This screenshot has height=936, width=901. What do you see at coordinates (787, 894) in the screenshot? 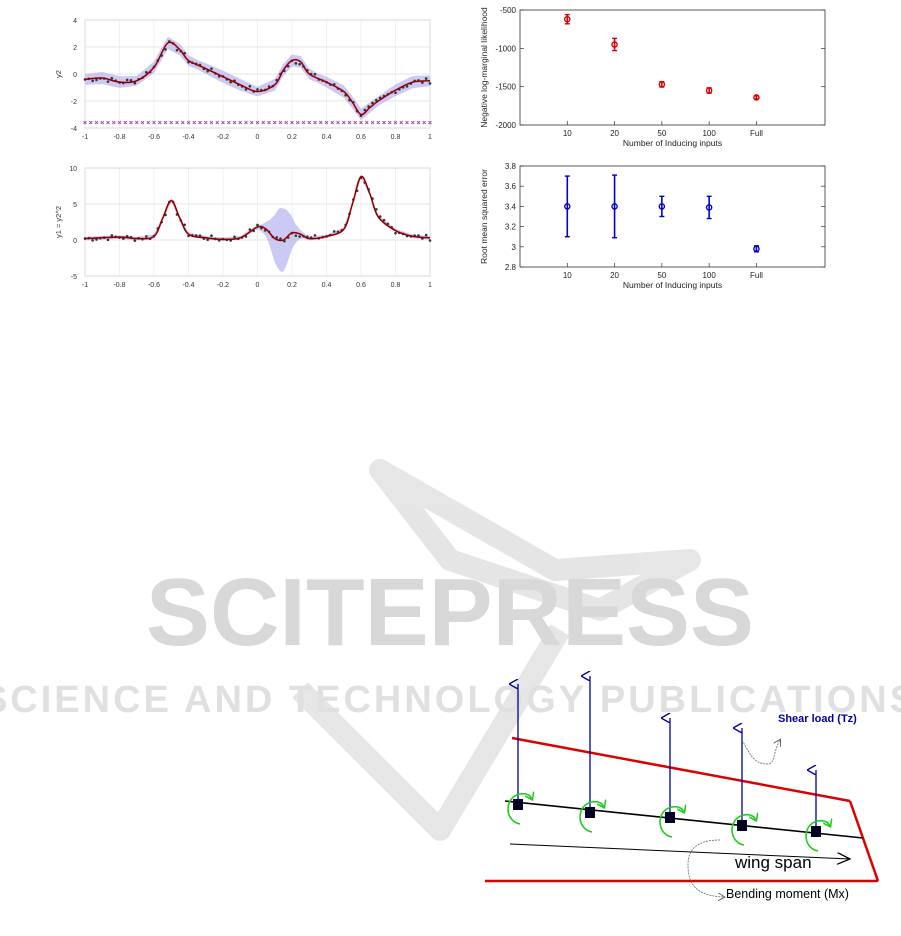
I see `bending-moment-label: Bending moment (Mx)` at bounding box center [787, 894].